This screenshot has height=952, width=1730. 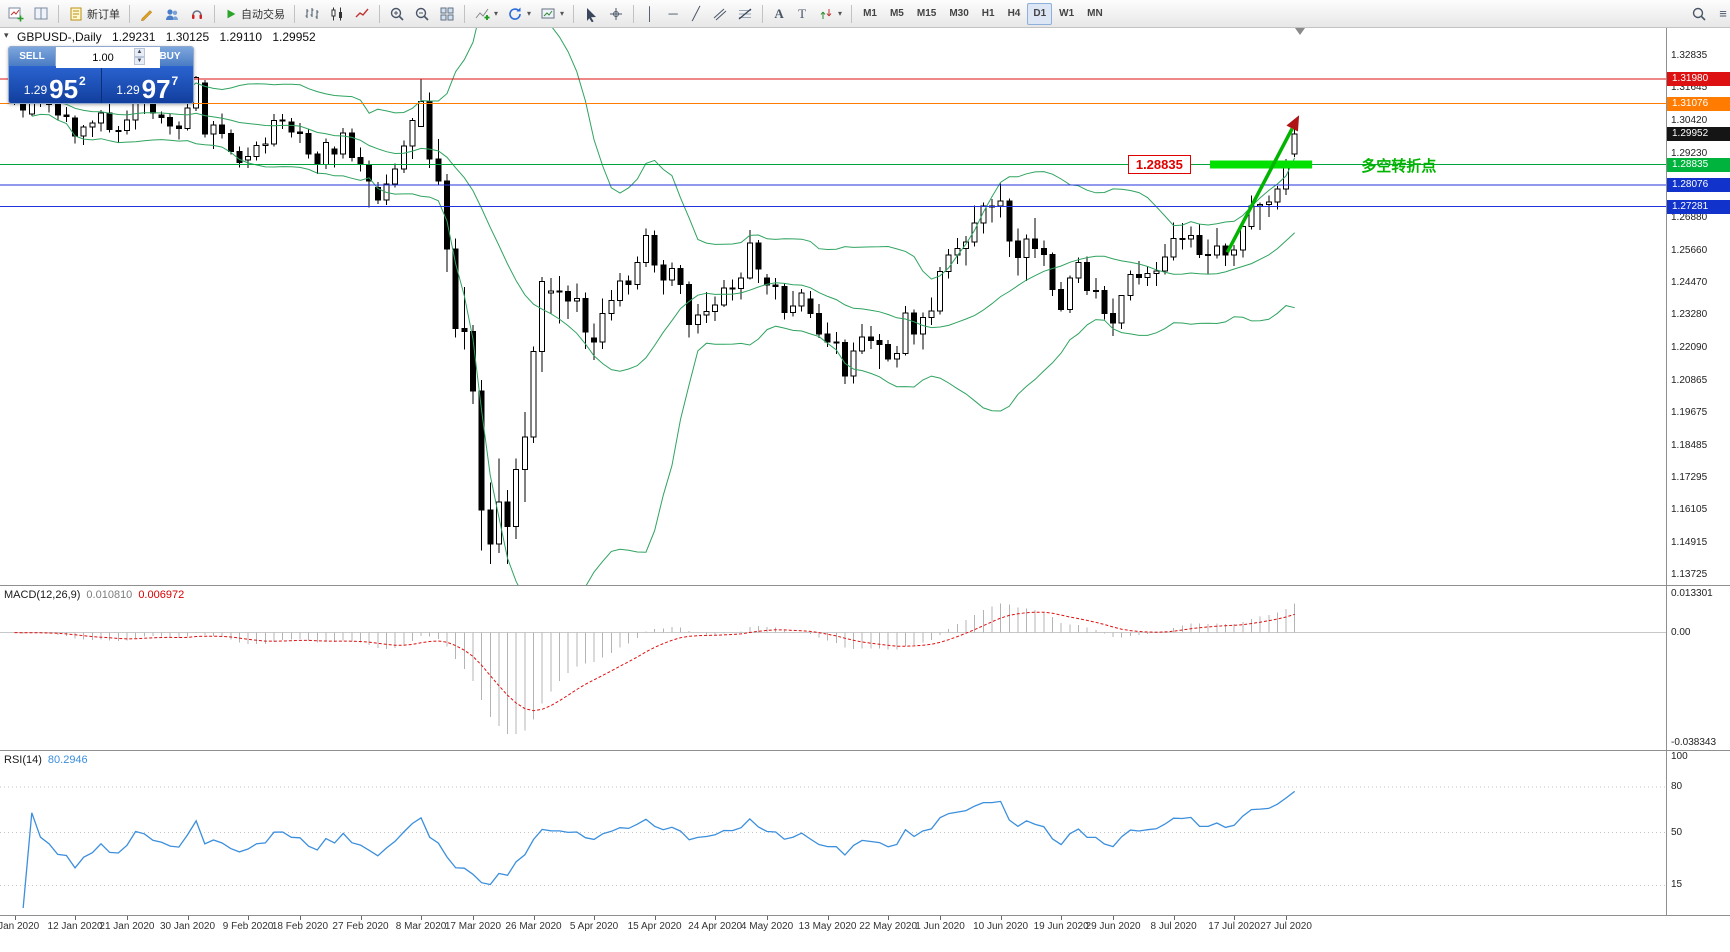 What do you see at coordinates (1689, 445) in the screenshot?
I see `price-axis-label: 1.18485` at bounding box center [1689, 445].